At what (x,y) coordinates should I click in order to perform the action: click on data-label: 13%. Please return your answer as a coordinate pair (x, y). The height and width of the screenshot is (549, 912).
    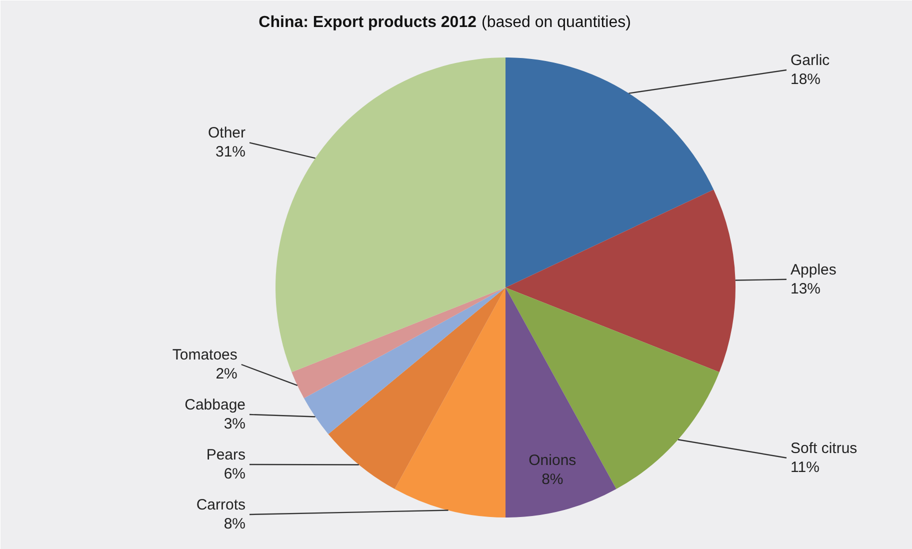
    Looking at the image, I should click on (805, 289).